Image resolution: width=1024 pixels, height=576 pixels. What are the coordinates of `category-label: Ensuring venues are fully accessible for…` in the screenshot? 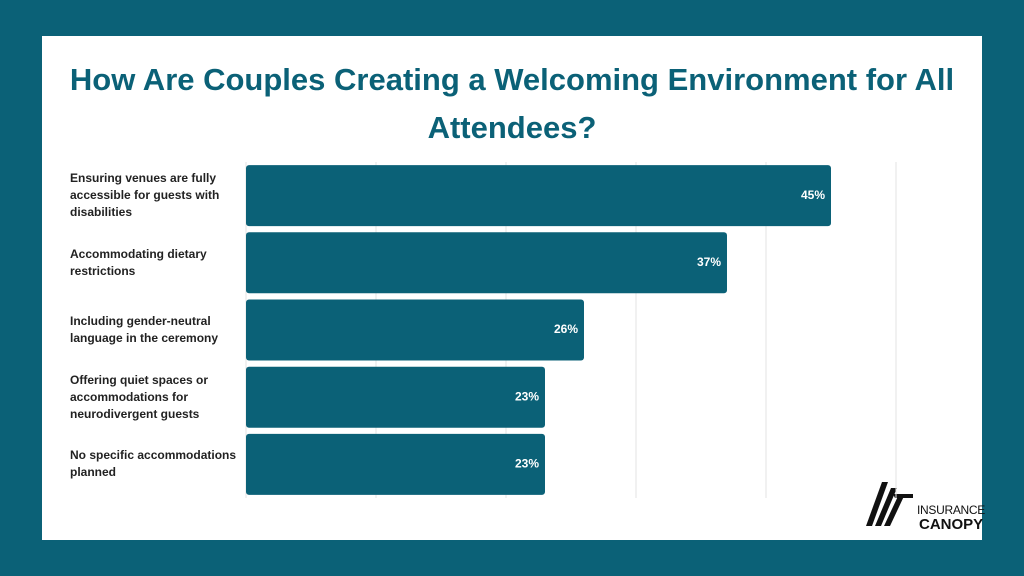 It's located at (145, 195).